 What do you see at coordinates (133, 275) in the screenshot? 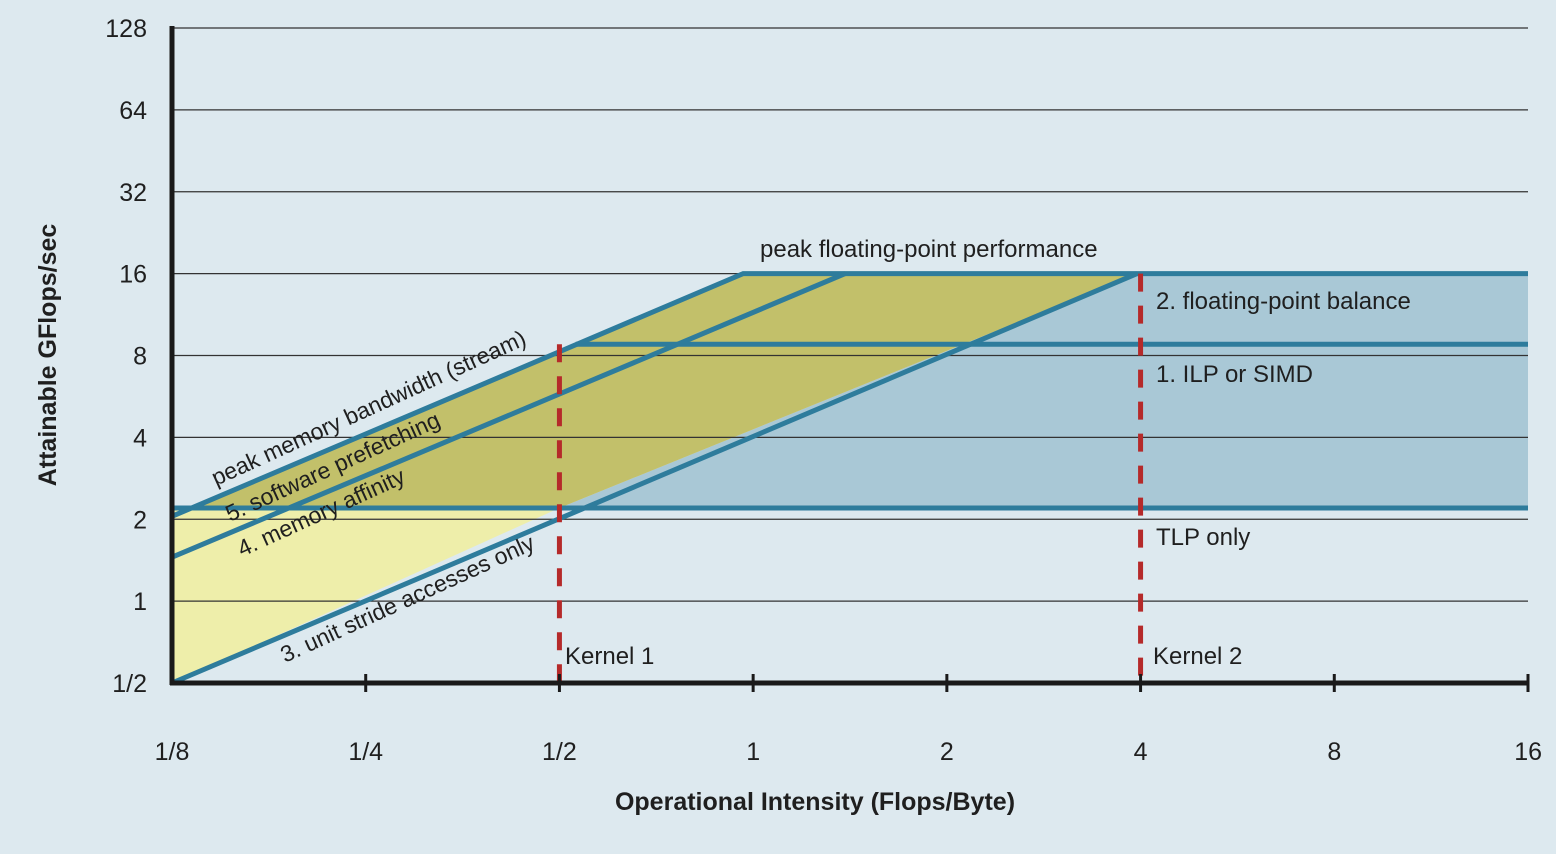
I see `y-tick-label: 16` at bounding box center [133, 275].